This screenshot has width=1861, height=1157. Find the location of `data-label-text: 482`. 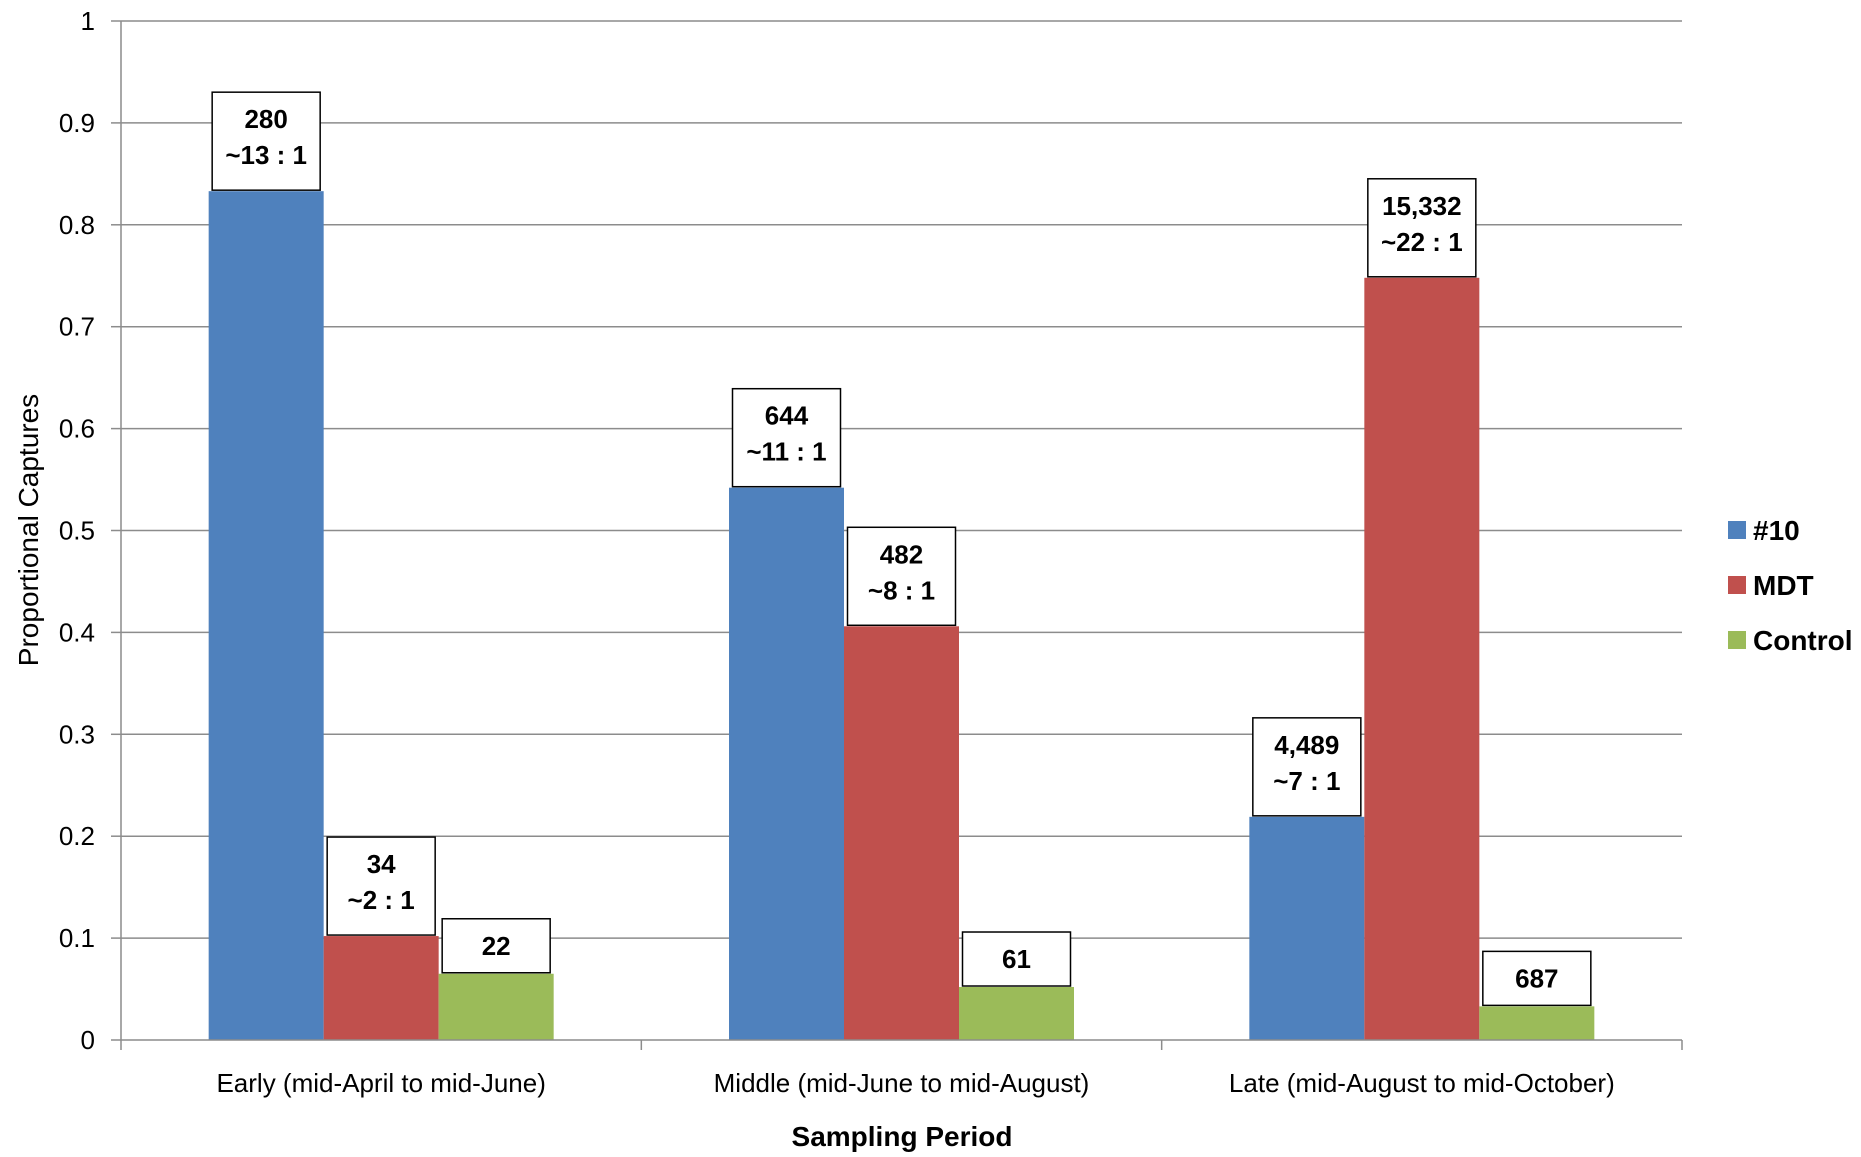

data-label-text: 482 is located at coordinates (901, 554).